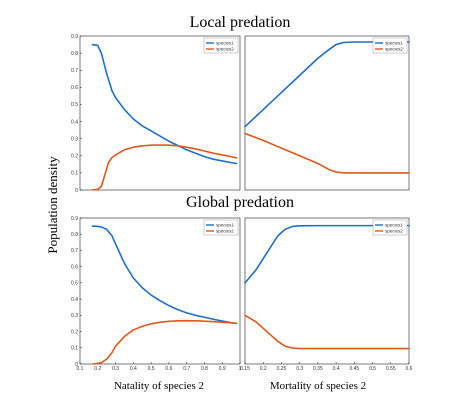 Image resolution: width=460 pixels, height=401 pixels. What do you see at coordinates (204, 369) in the screenshot?
I see `x-tick-label: 0.8` at bounding box center [204, 369].